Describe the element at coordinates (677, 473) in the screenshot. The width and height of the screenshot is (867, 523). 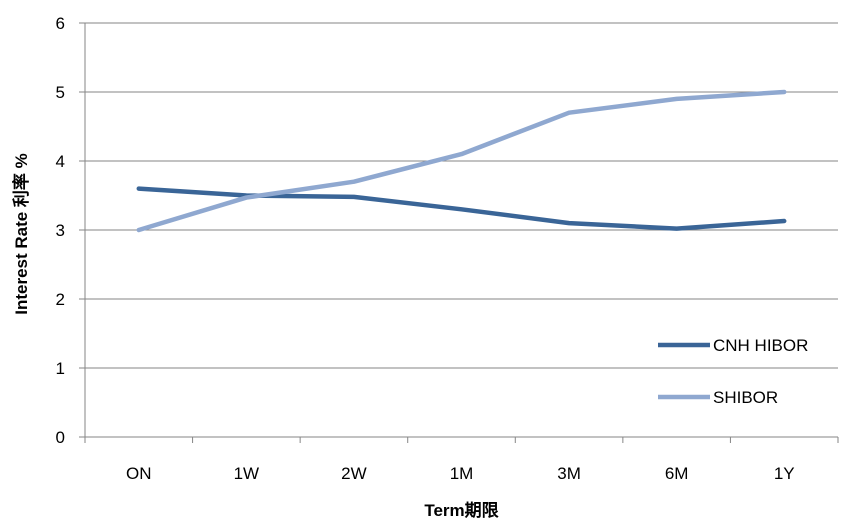
I see `x-tick-label-5: 6M` at that location.